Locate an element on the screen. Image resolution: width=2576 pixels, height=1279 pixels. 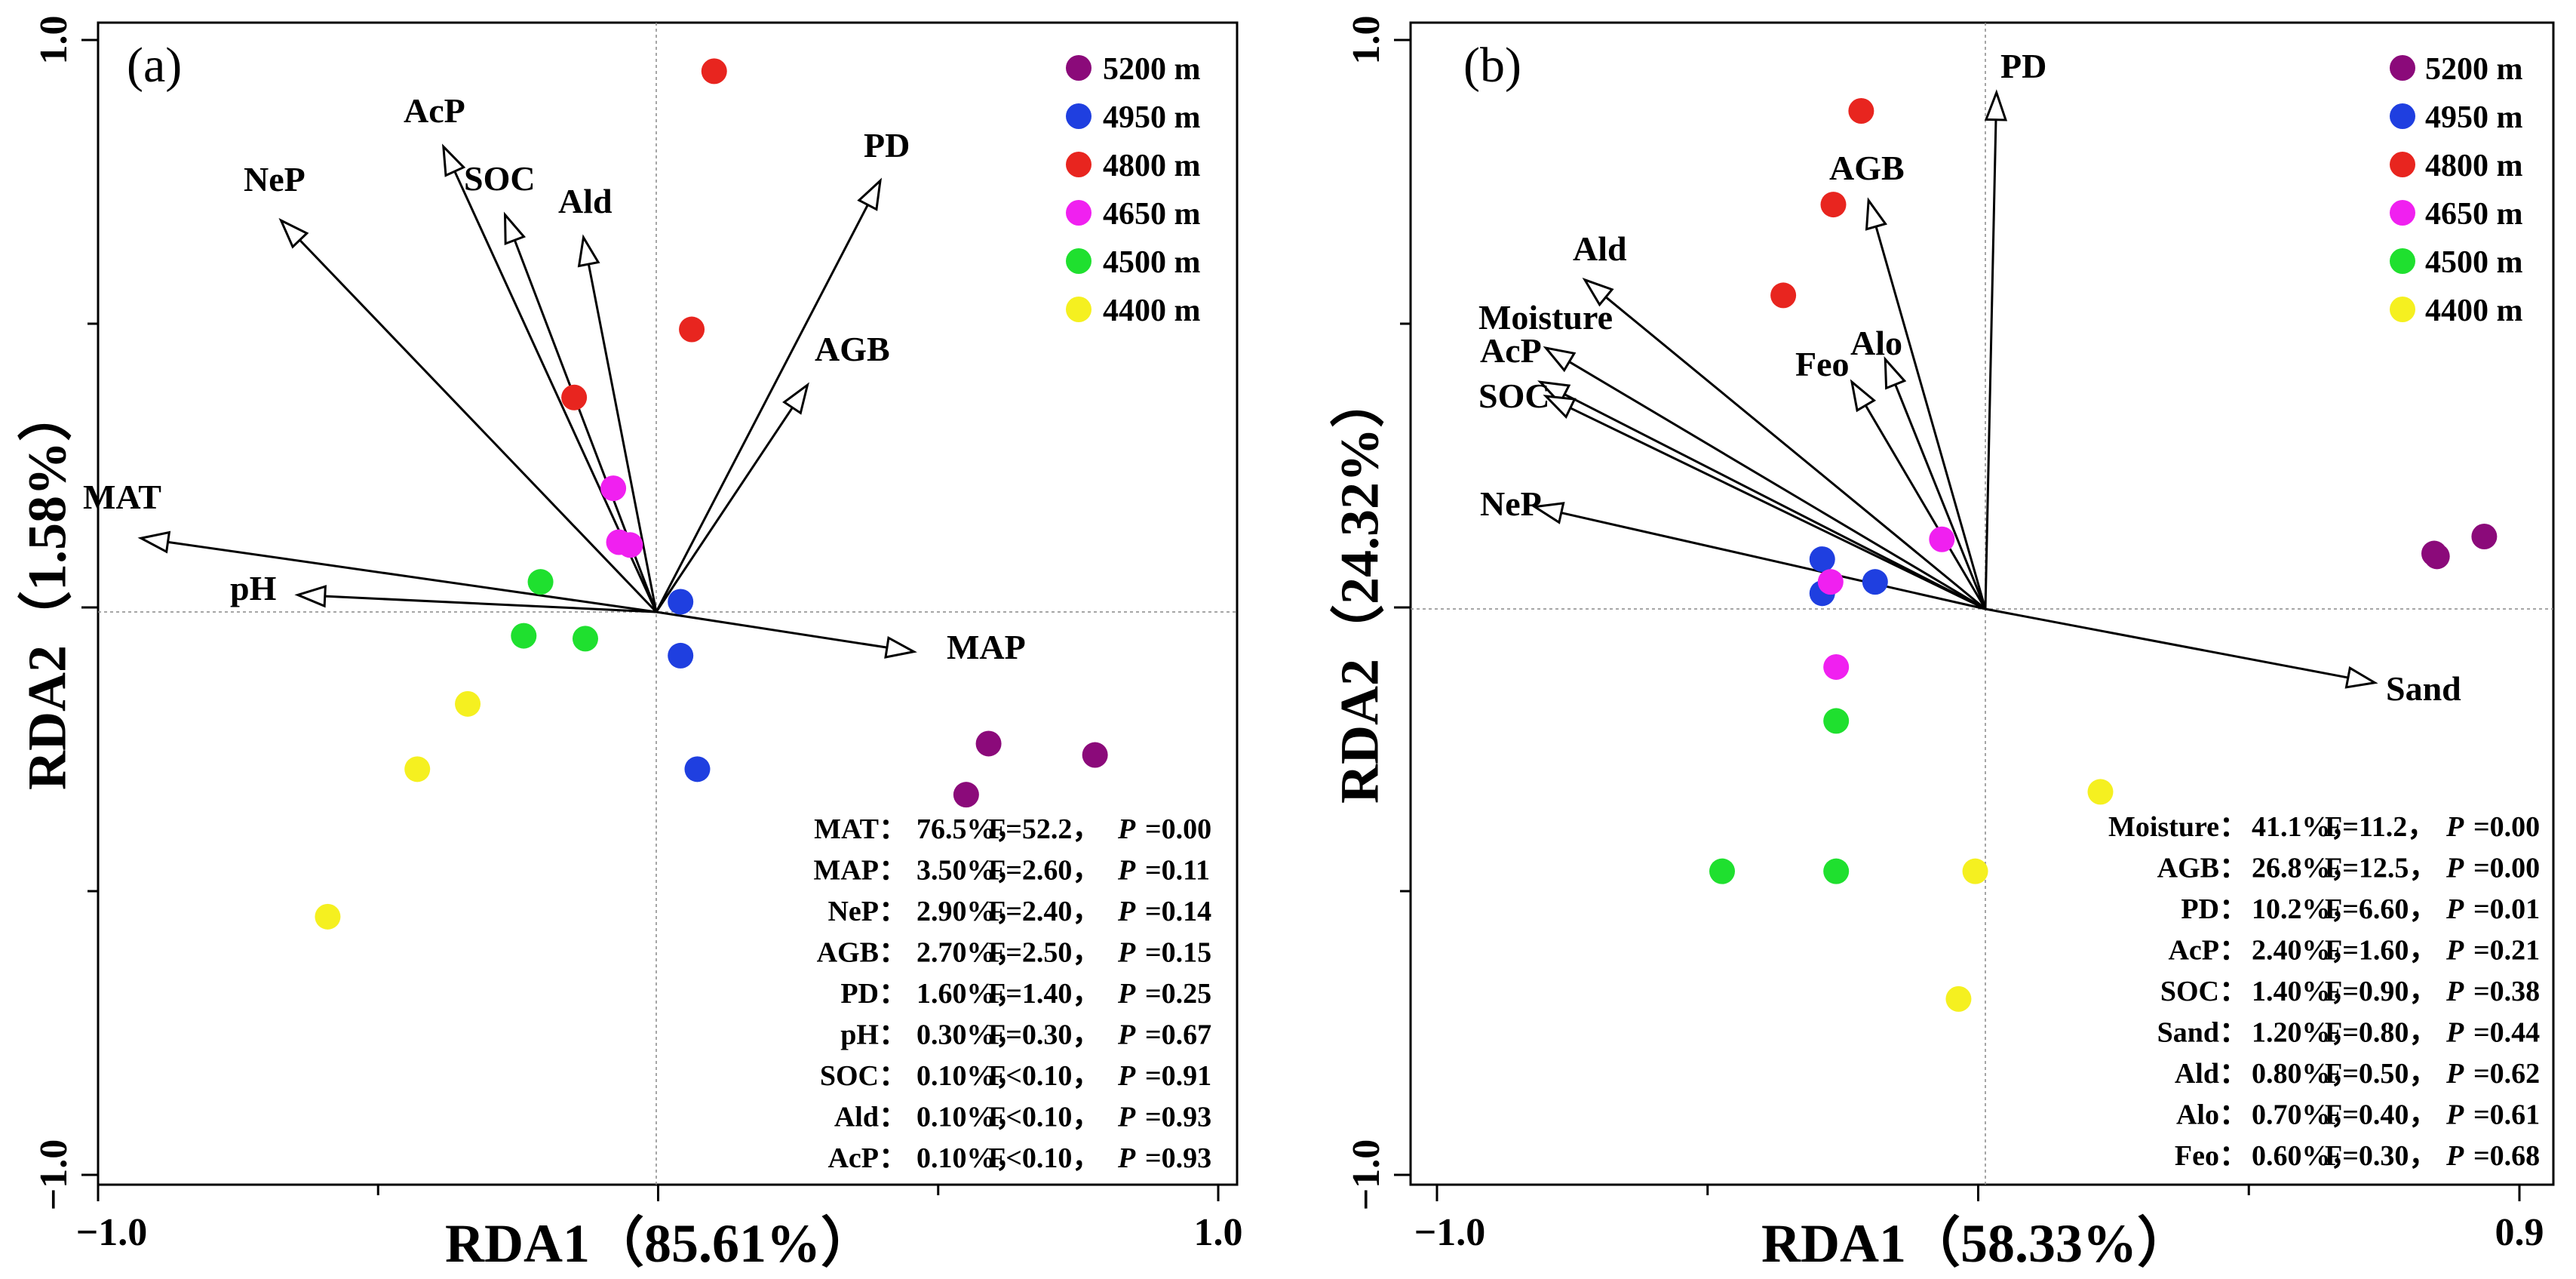
vector-arrowhead-feo is located at coordinates (1863, 396).